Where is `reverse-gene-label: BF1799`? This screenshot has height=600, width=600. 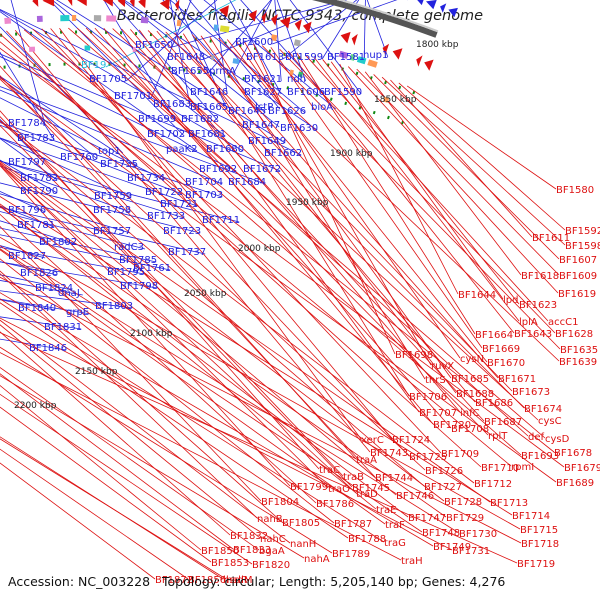 reverse-gene-label: BF1799 is located at coordinates (309, 487).